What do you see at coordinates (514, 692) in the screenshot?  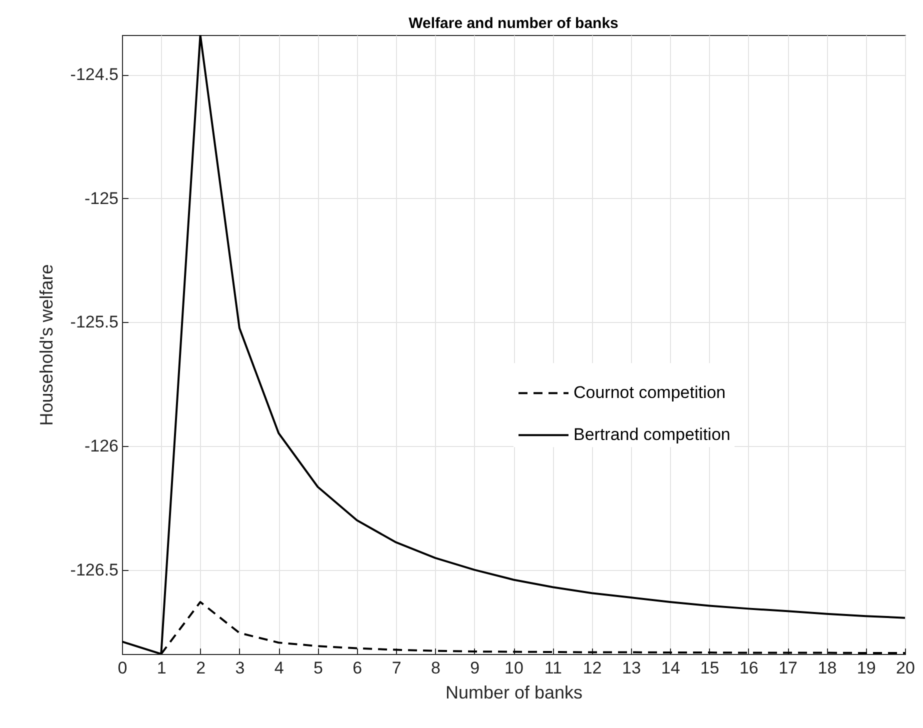 I see `x-axis-title: Number of banks` at bounding box center [514, 692].